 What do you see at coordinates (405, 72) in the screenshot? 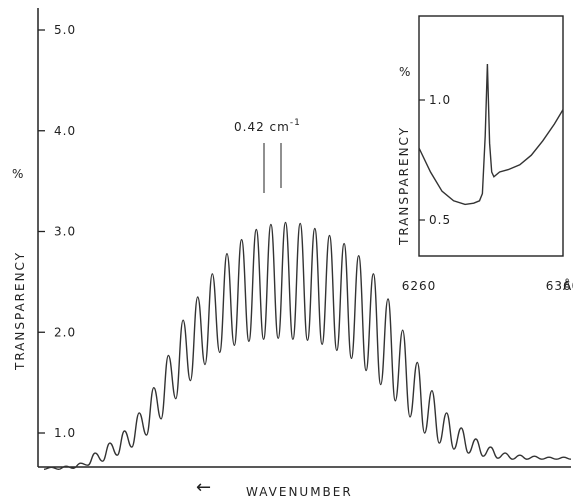
I see `inset-y-unit: %` at bounding box center [405, 72].